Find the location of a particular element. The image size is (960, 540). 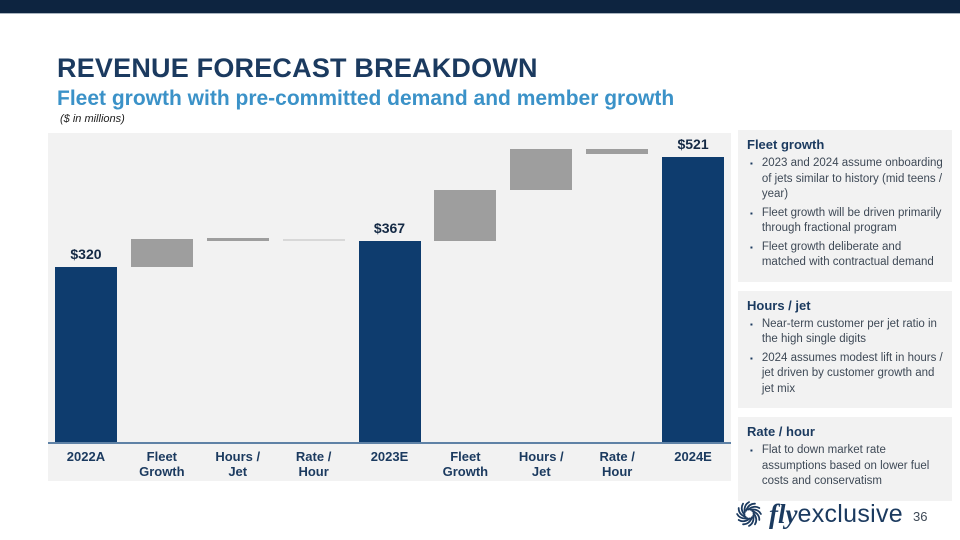

bar-2023e is located at coordinates (389, 341).